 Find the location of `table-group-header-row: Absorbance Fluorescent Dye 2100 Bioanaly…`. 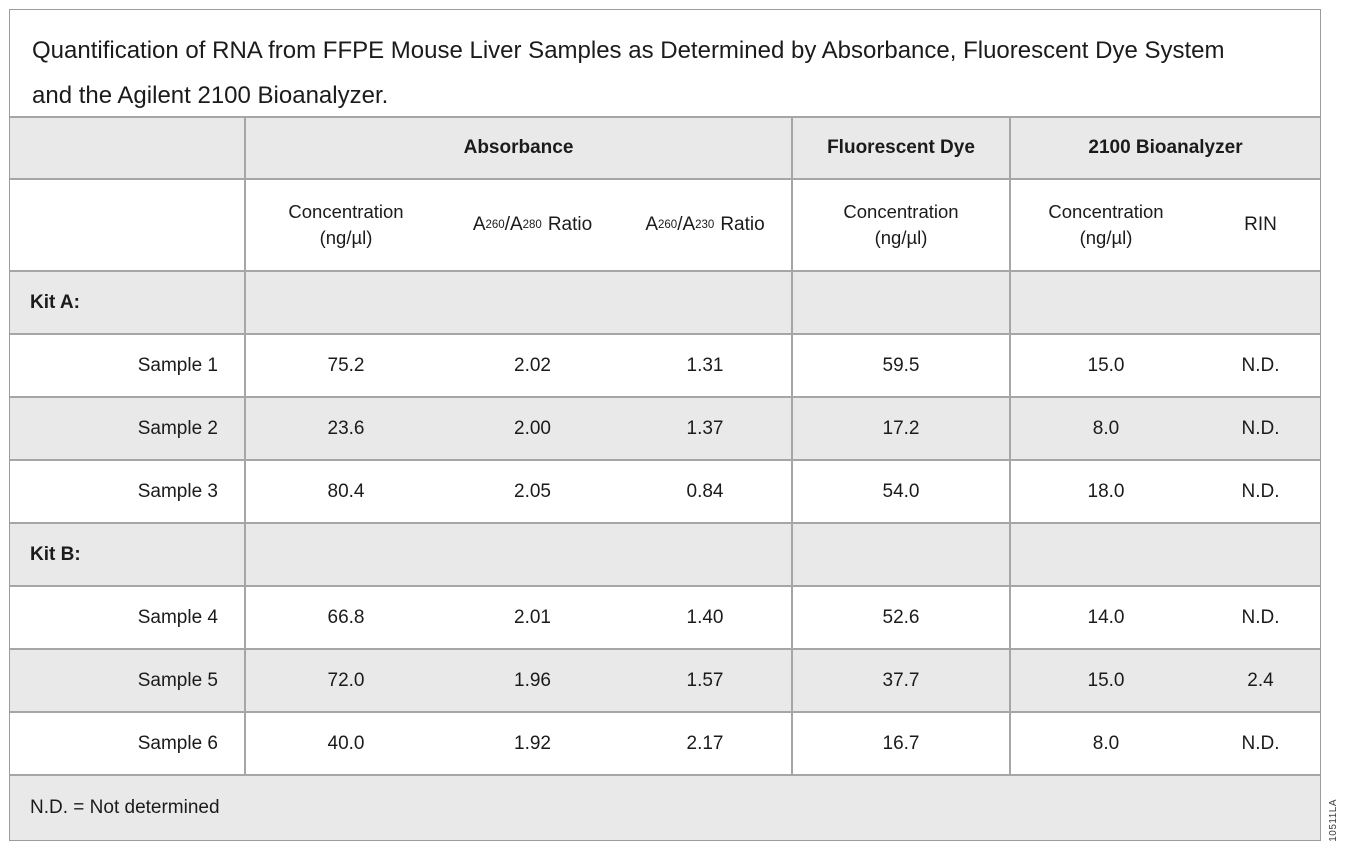

table-group-header-row: Absorbance Fluorescent Dye 2100 Bioanaly… is located at coordinates (665, 149).